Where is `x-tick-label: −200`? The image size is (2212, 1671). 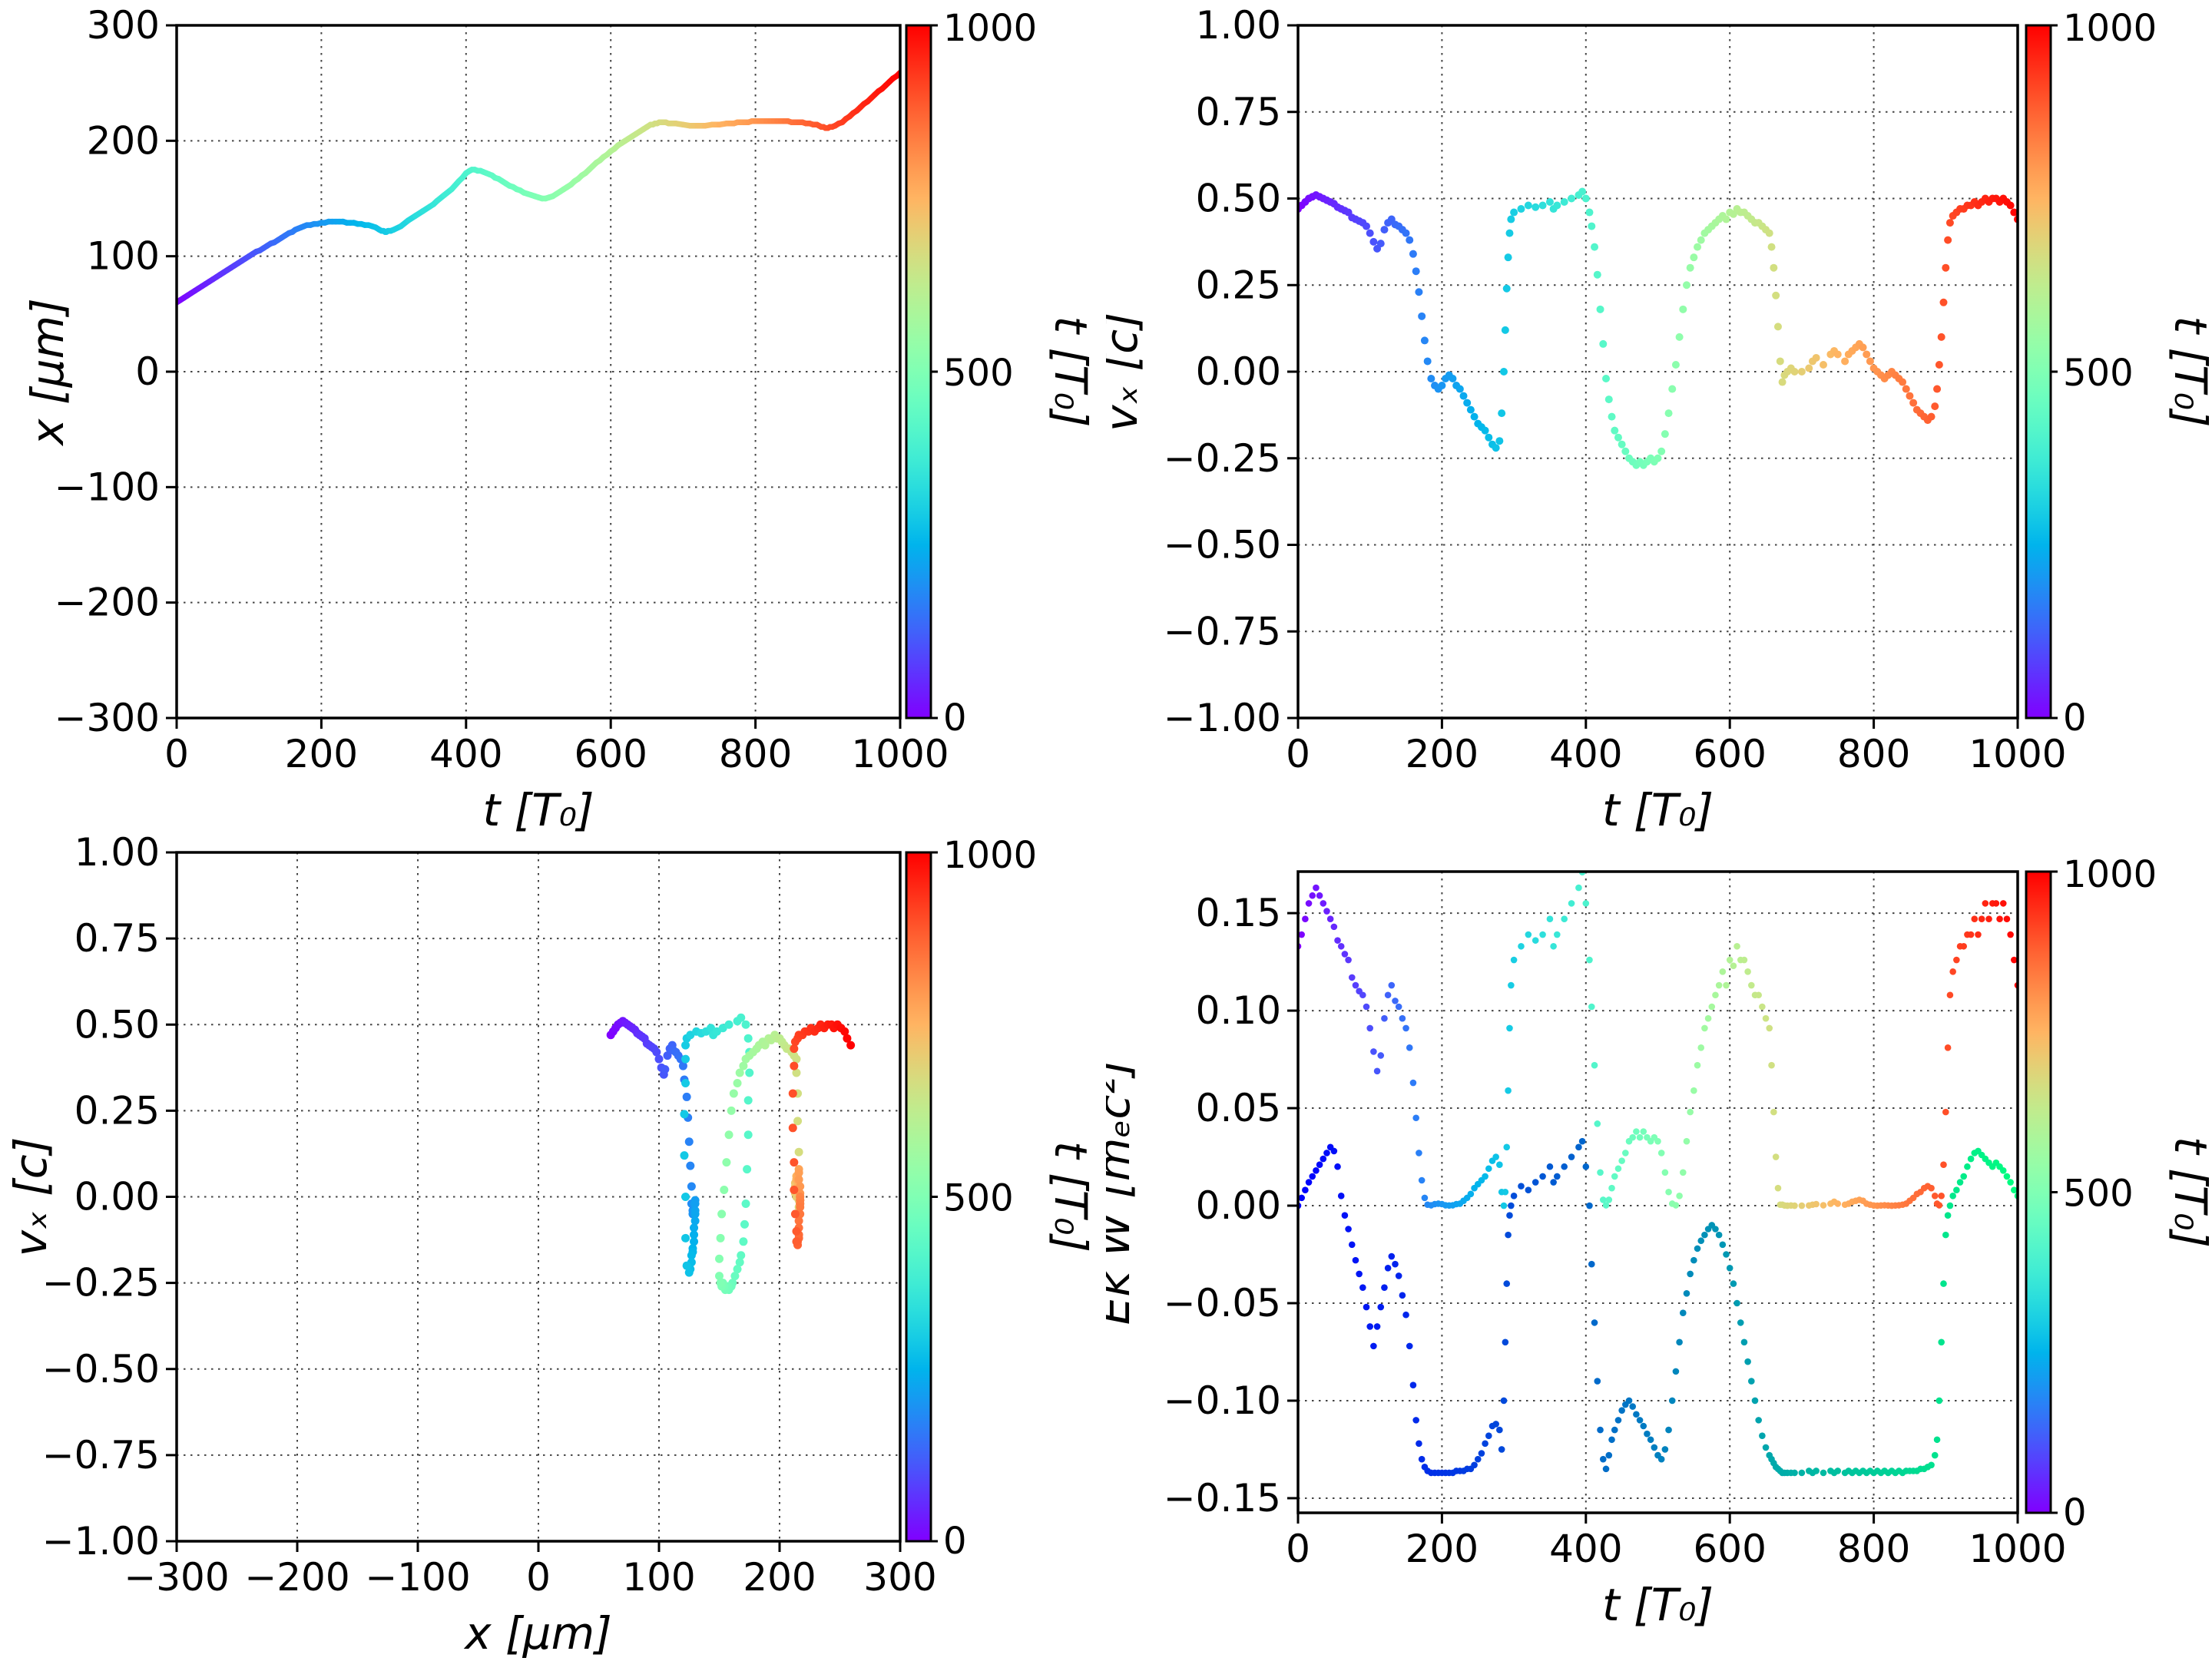
x-tick-label: −200 is located at coordinates (296, 1577).